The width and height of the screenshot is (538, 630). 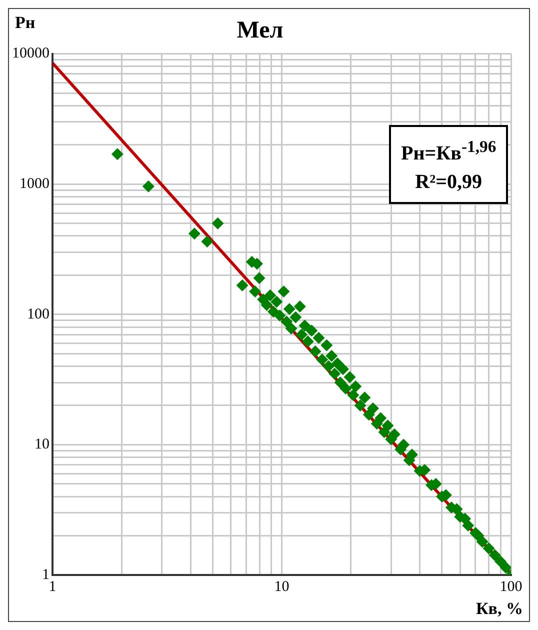 I want to click on y-tick-label: 100, so click(x=38, y=314).